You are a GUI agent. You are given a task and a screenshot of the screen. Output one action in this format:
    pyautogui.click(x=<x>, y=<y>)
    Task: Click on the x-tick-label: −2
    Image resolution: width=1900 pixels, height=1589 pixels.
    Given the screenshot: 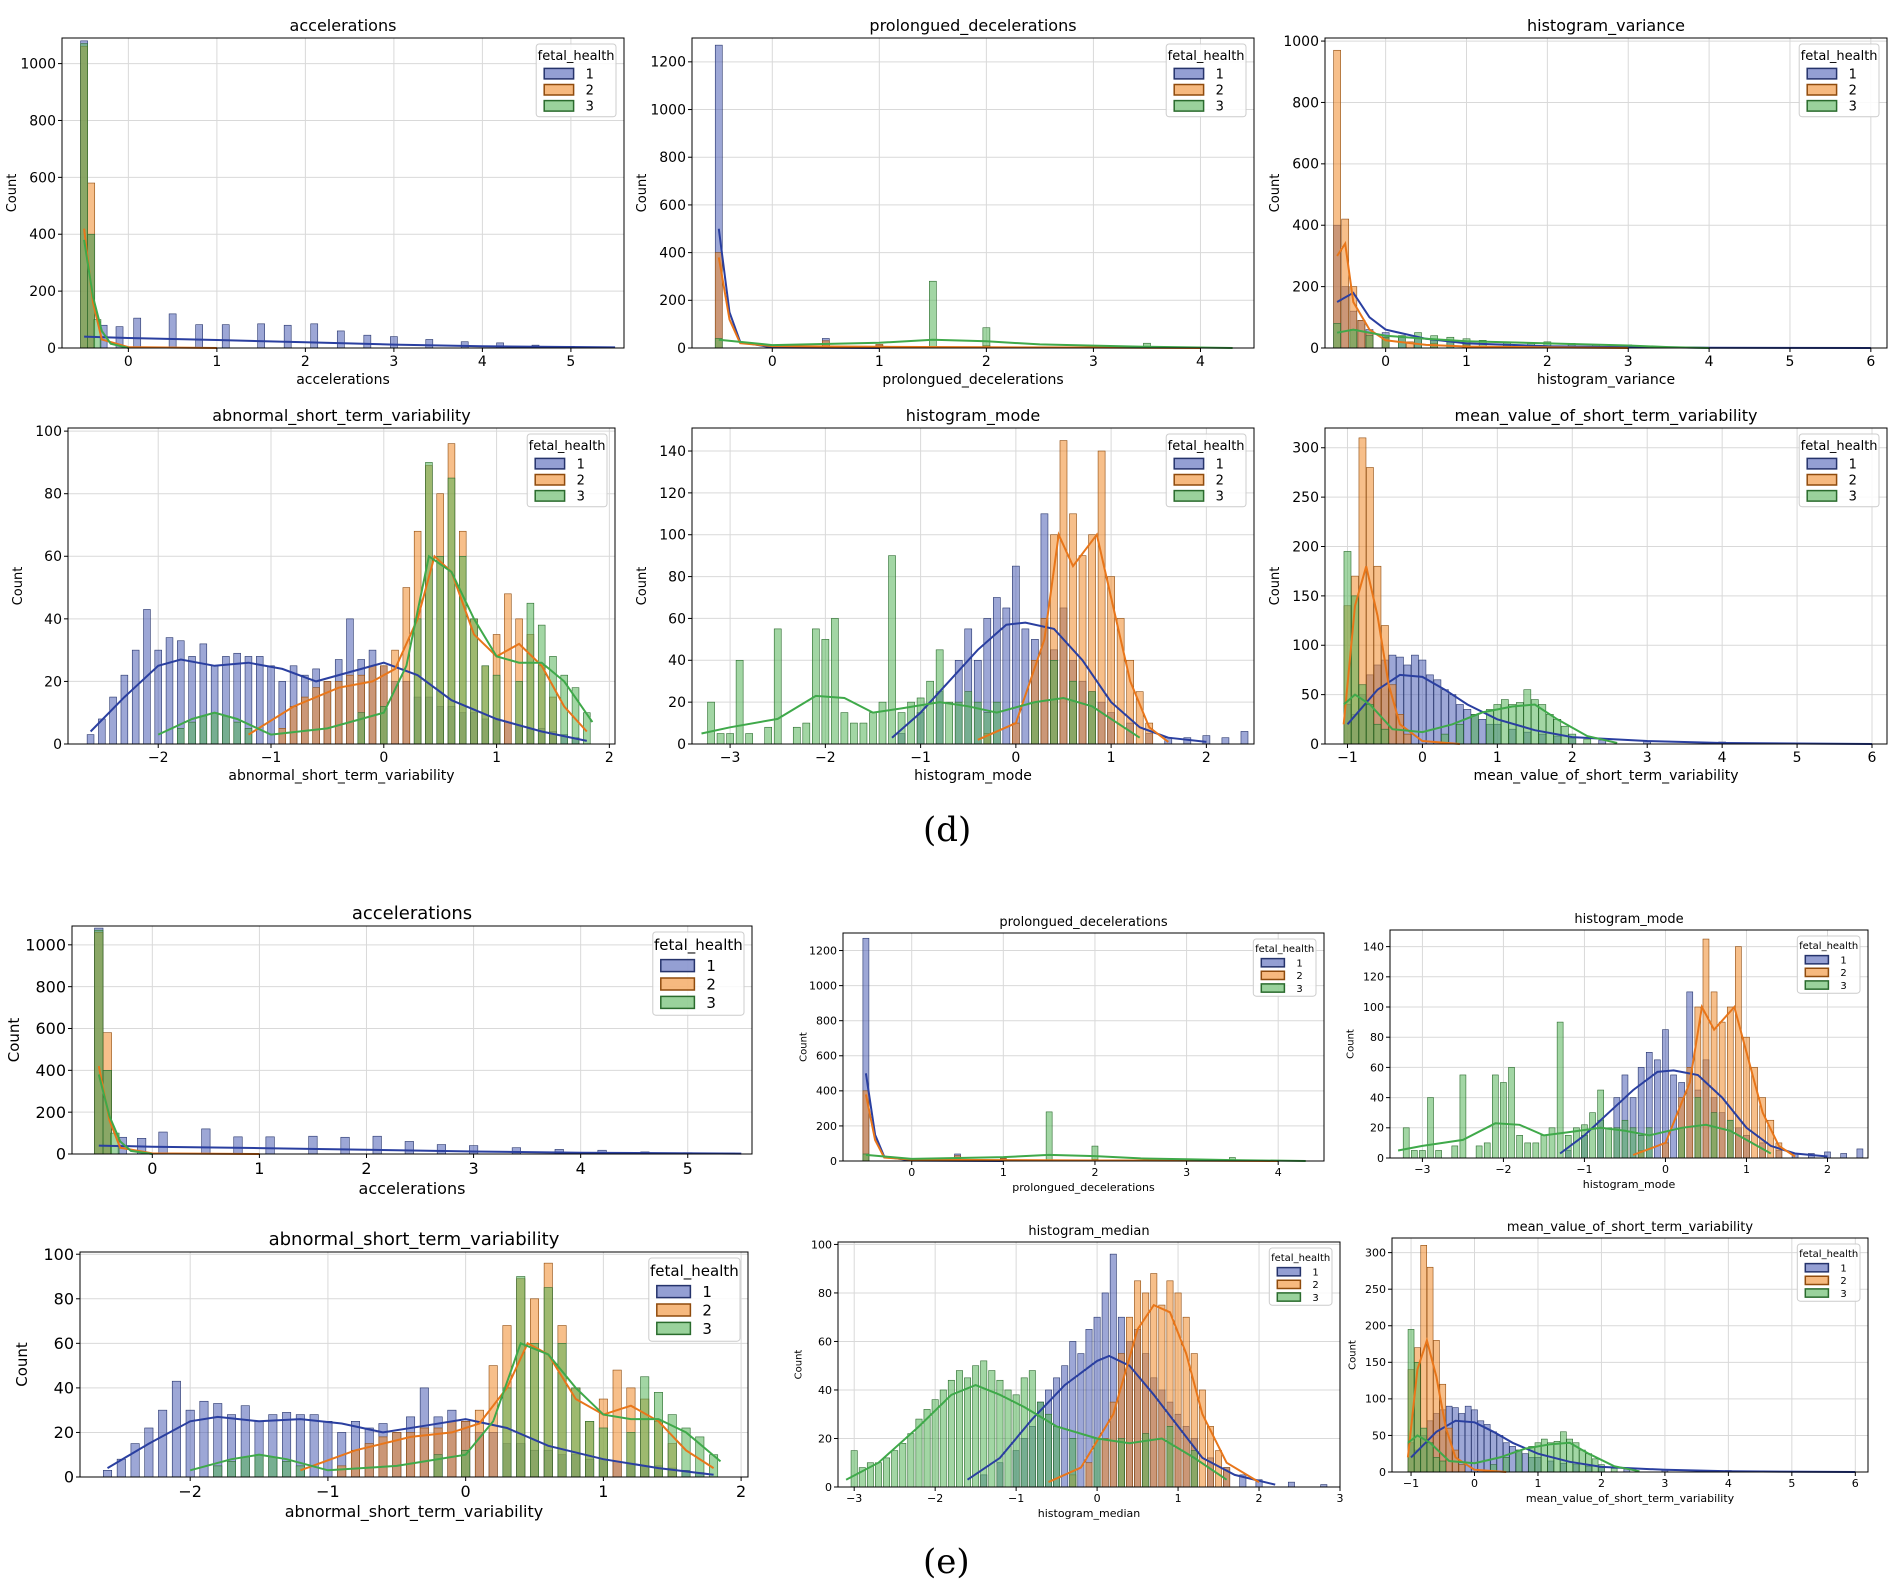 What is the action you would take?
    pyautogui.click(x=935, y=1498)
    